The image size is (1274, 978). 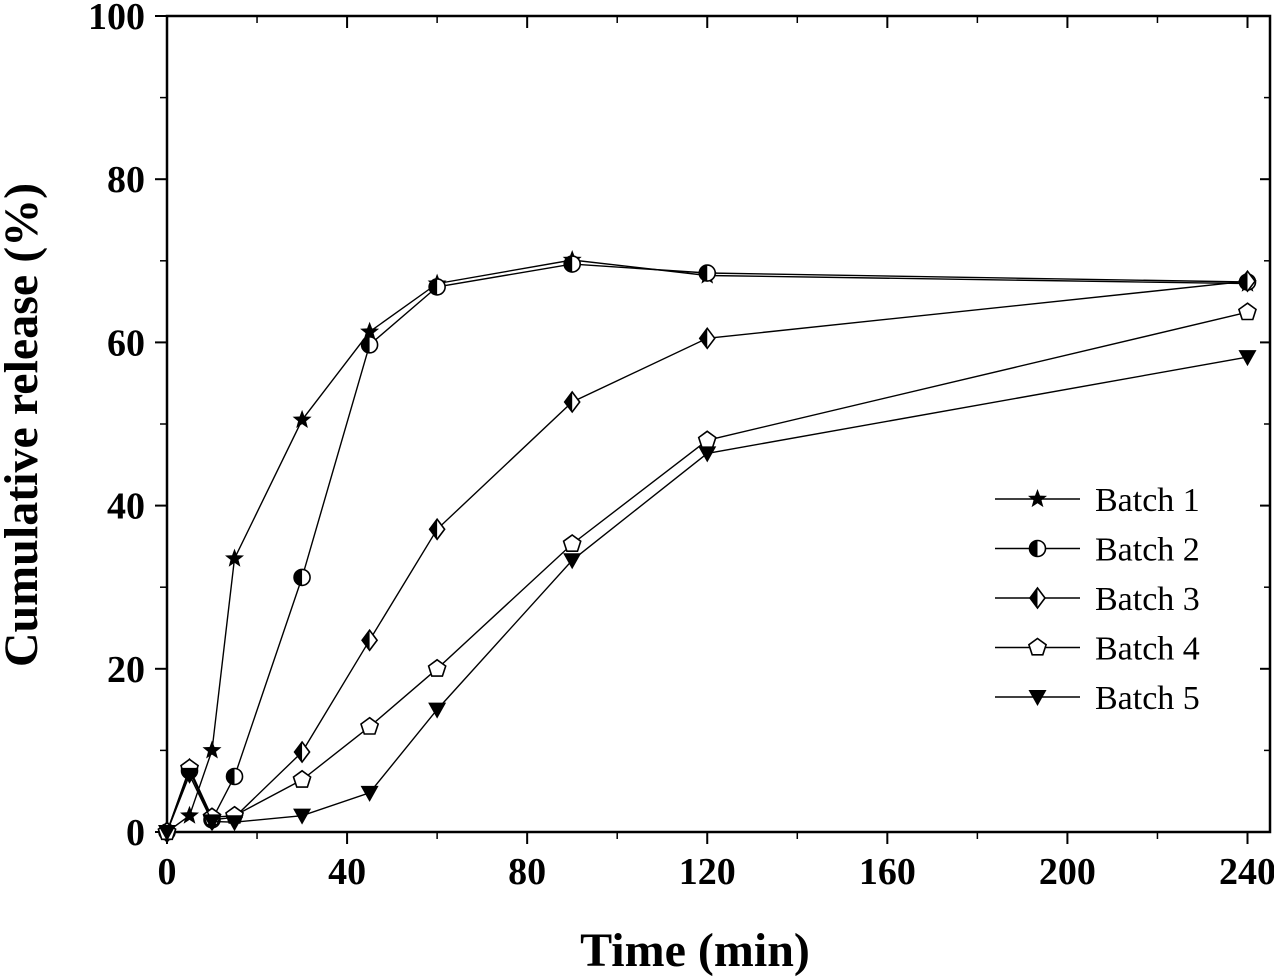 What do you see at coordinates (1067, 872) in the screenshot?
I see `x-tick-label: 200` at bounding box center [1067, 872].